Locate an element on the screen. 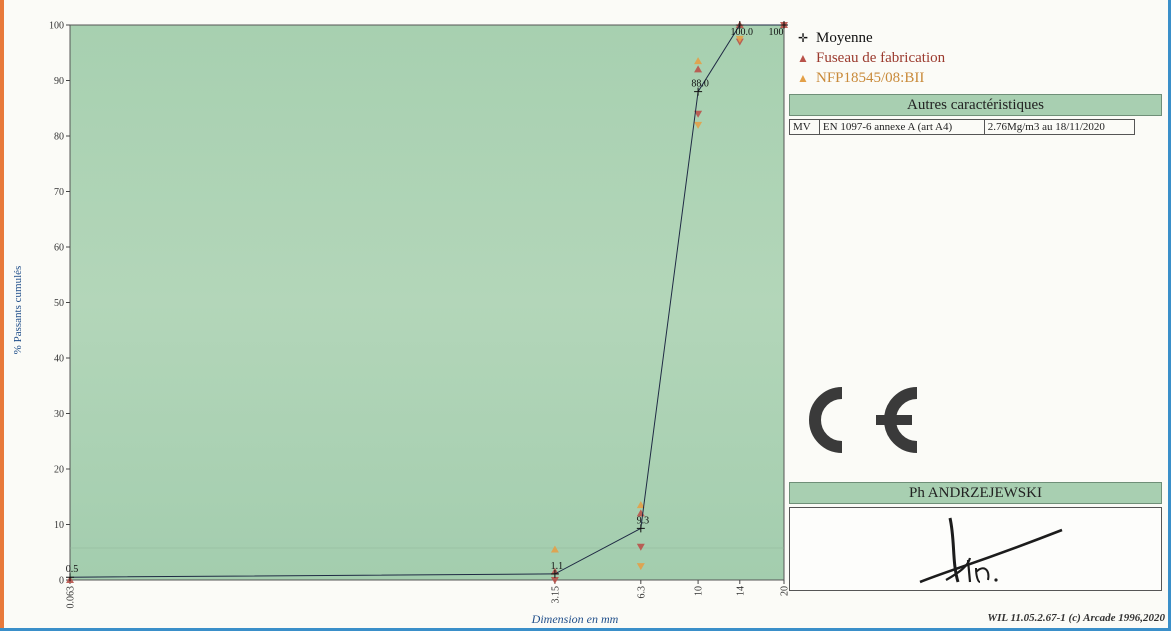 Image resolution: width=1171 pixels, height=631 pixels. data-label: 1.1 is located at coordinates (557, 566).